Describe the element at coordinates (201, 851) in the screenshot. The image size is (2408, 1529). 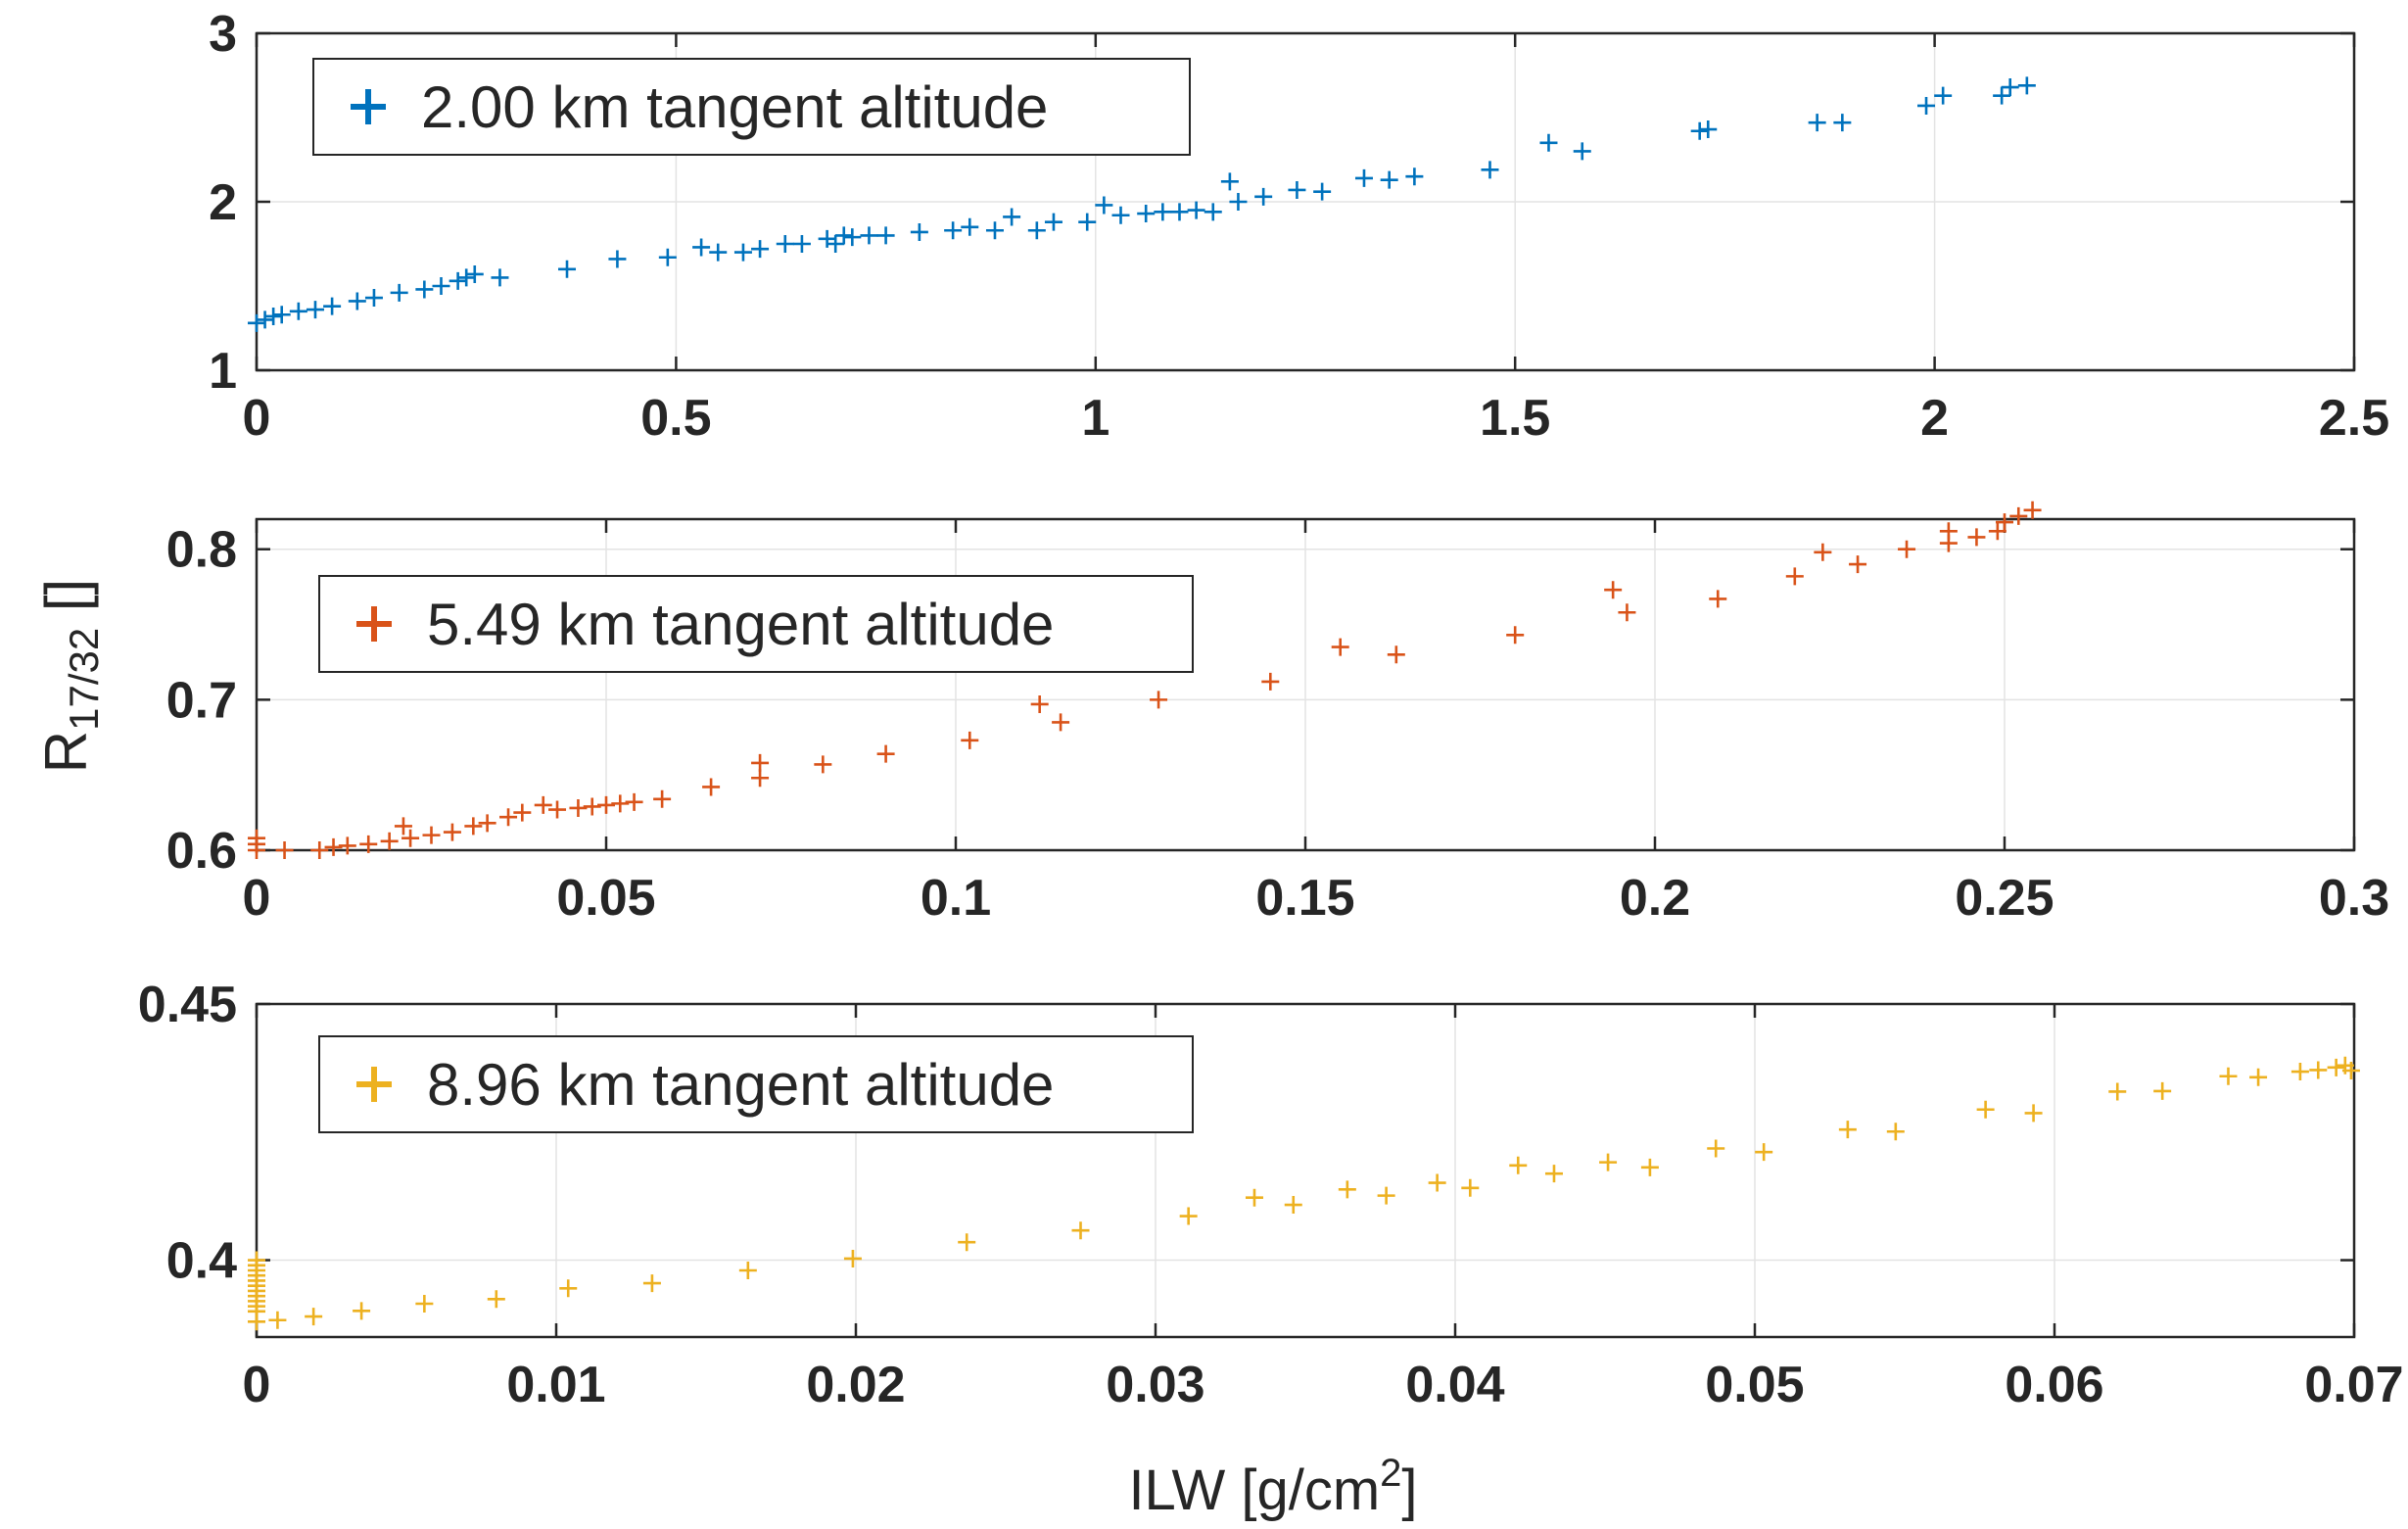
I see `y-tick-label: 0.6` at that location.